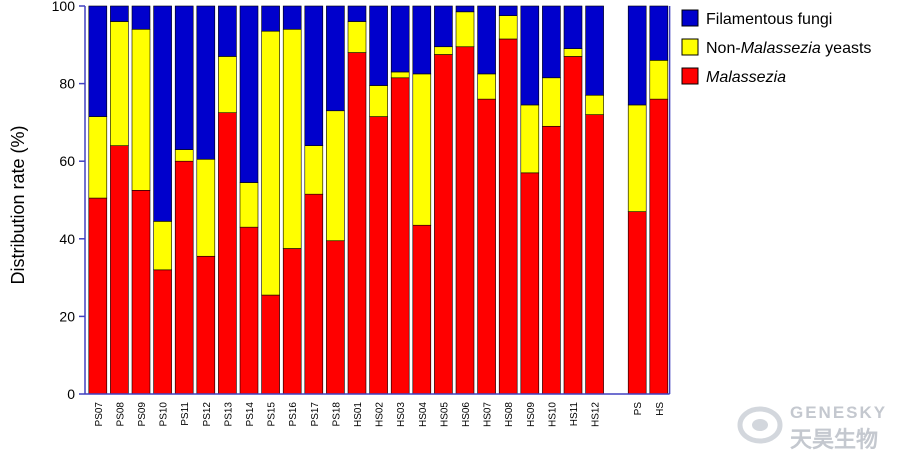 Image resolution: width=915 pixels, height=458 pixels. I want to click on bar-HS10-non-malassezia-yeasts, so click(551, 102).